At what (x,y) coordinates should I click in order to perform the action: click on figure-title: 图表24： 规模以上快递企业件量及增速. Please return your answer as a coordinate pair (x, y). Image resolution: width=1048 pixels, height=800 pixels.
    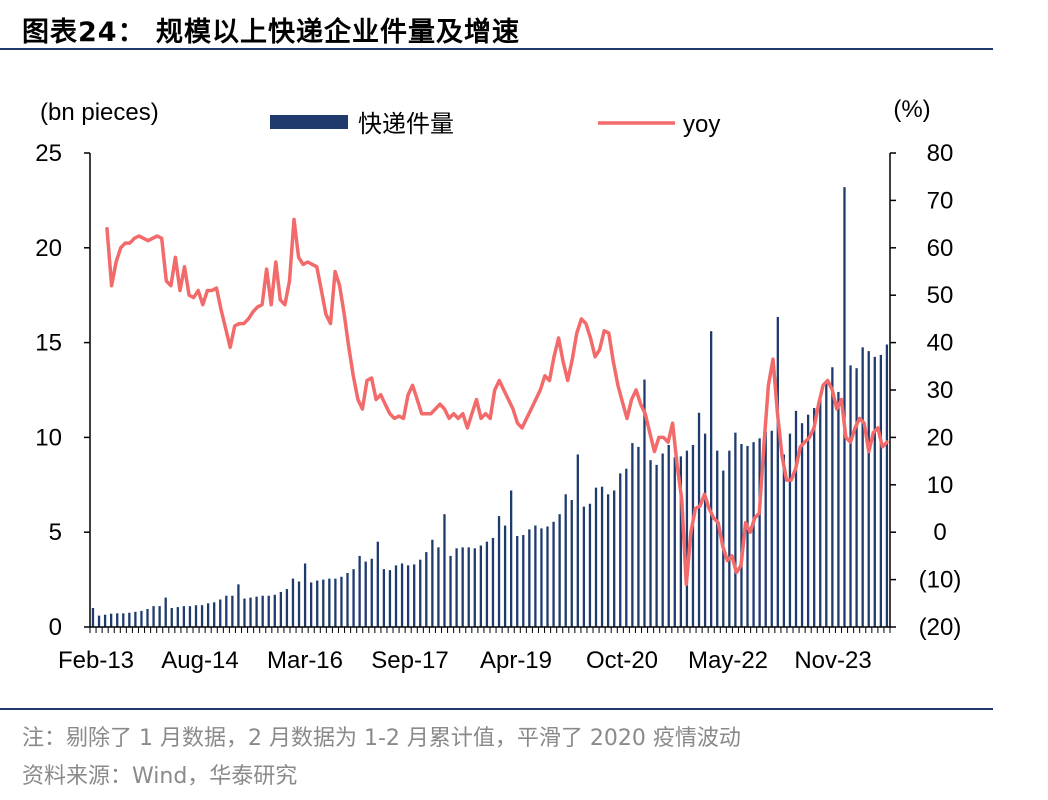
    Looking at the image, I should click on (271, 32).